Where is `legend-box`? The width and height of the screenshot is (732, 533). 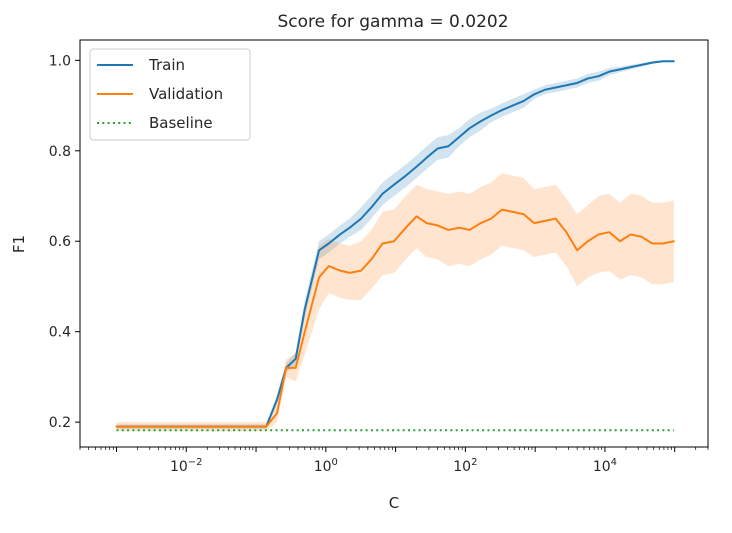
legend-box is located at coordinates (170, 94).